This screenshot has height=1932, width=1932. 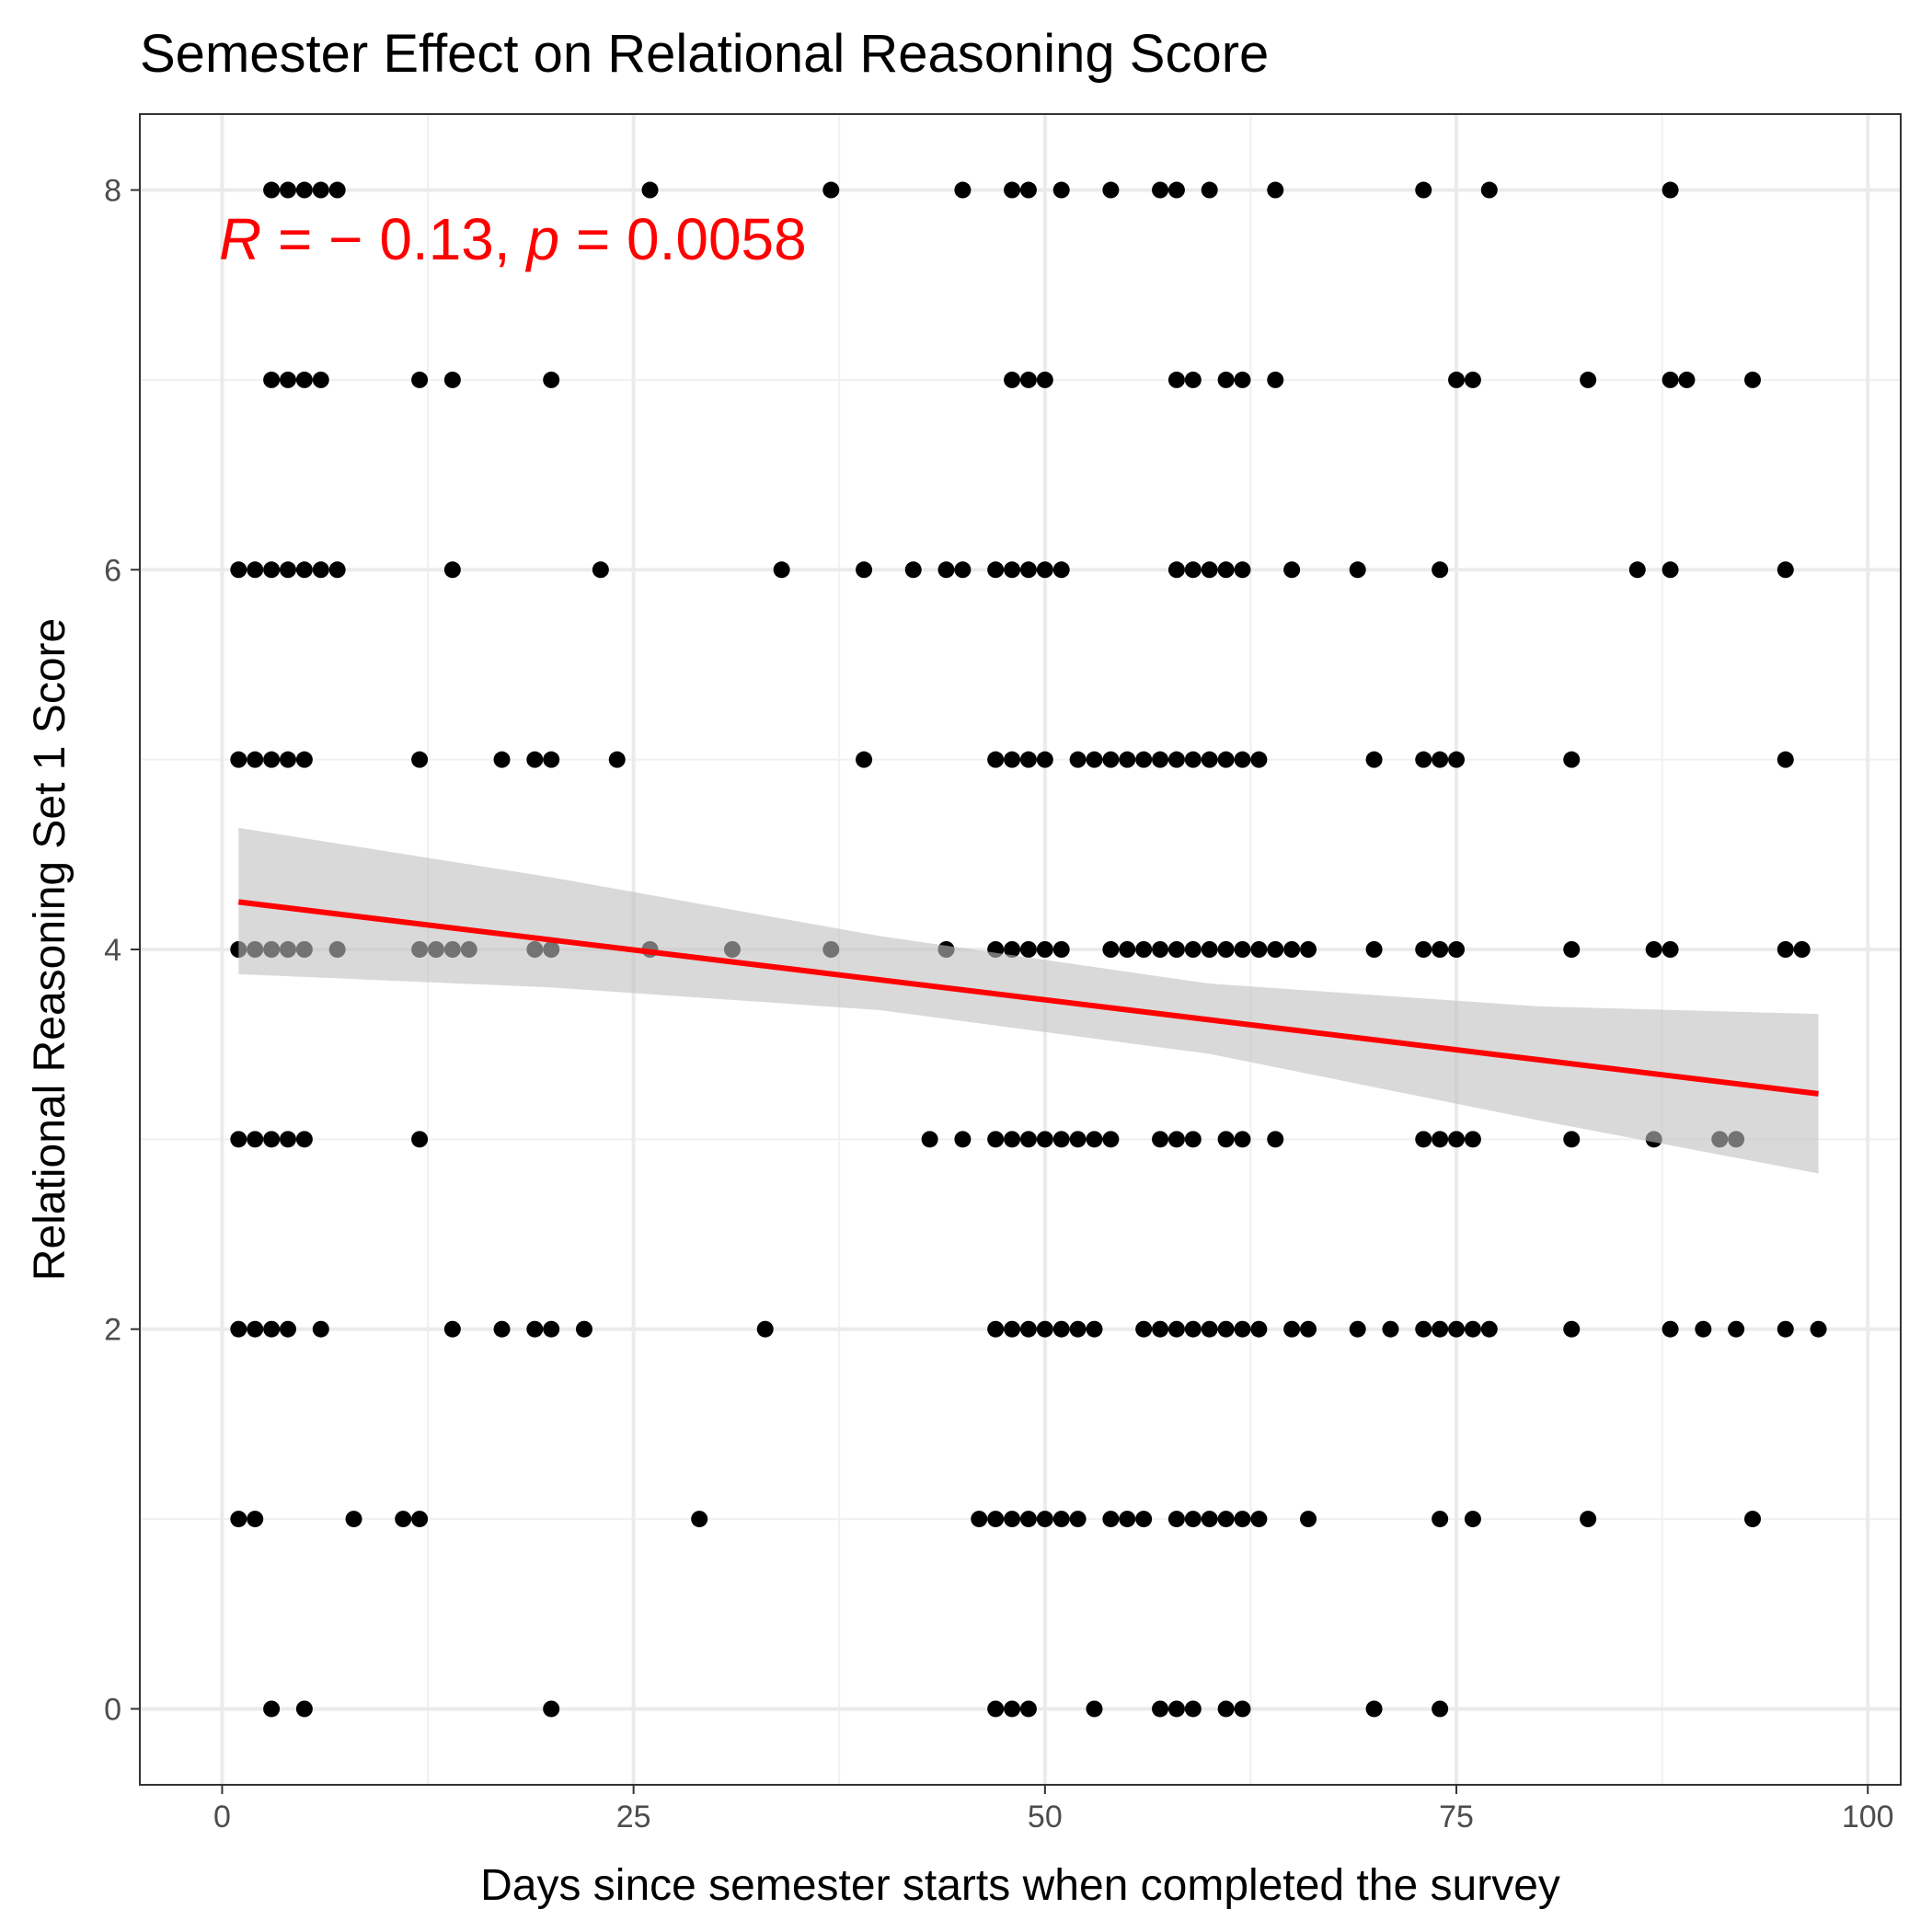 I want to click on y-tick-label: 2, so click(x=112, y=1330).